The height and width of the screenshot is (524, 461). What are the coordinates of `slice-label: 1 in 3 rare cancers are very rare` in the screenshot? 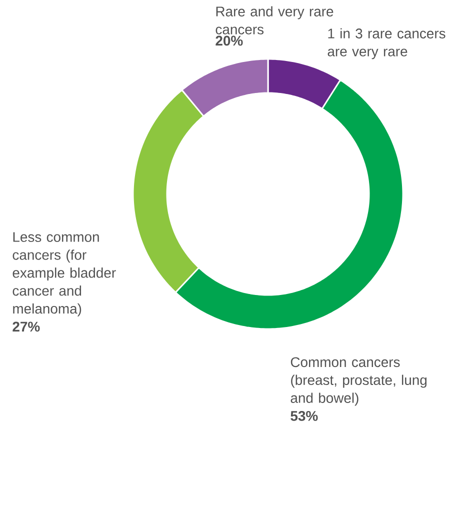 It's located at (387, 44).